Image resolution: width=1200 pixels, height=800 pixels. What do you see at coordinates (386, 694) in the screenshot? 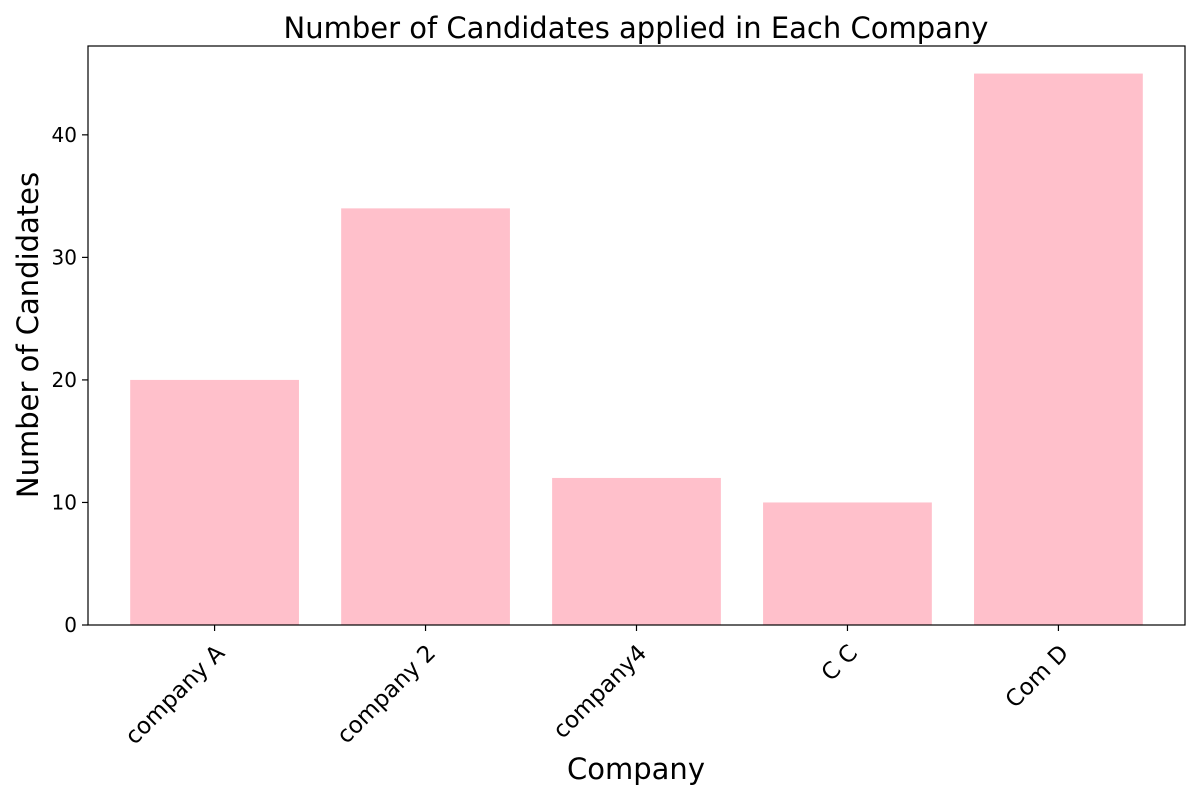
I see `x-tick-label: company 2` at bounding box center [386, 694].